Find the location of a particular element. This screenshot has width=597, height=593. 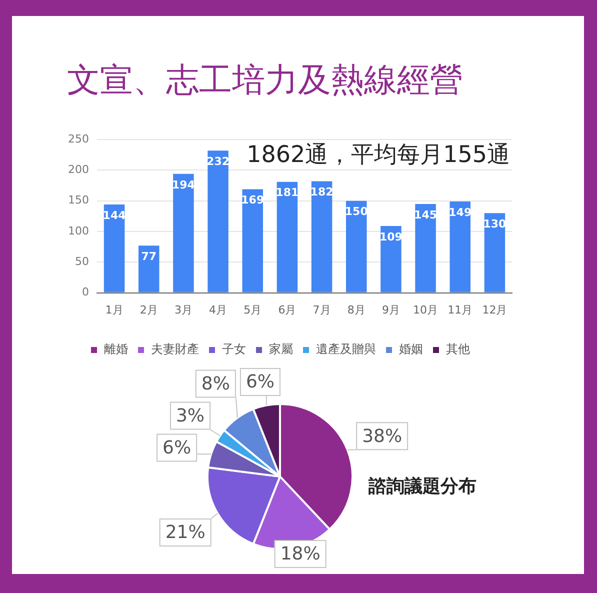

x-tick-label: 7月 is located at coordinates (321, 309).